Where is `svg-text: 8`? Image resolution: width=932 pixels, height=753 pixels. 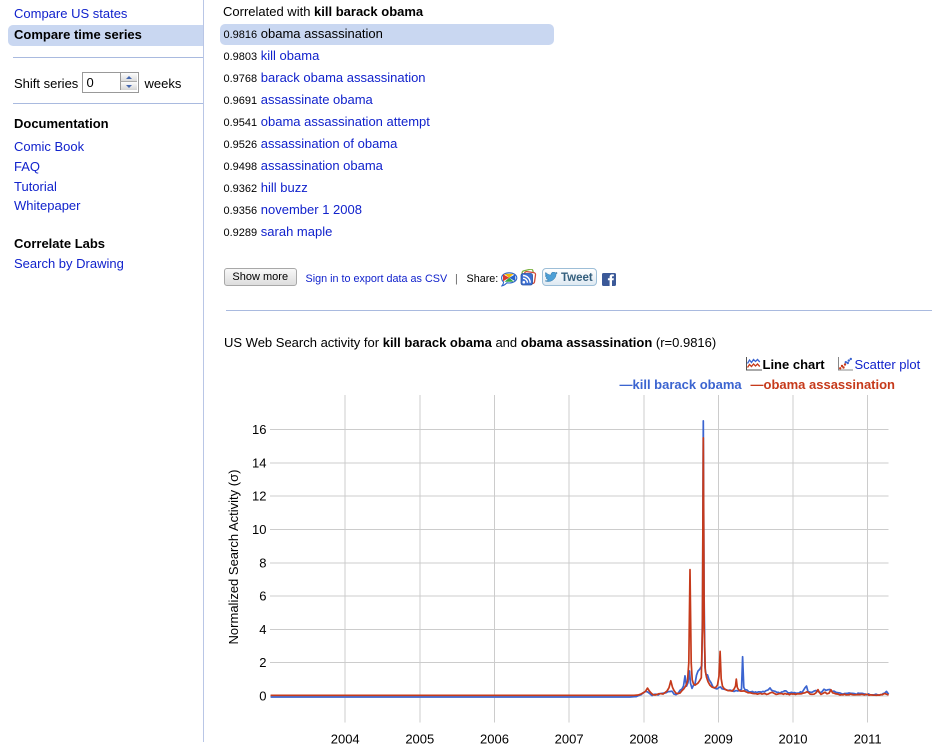
svg-text: 8 is located at coordinates (262, 562).